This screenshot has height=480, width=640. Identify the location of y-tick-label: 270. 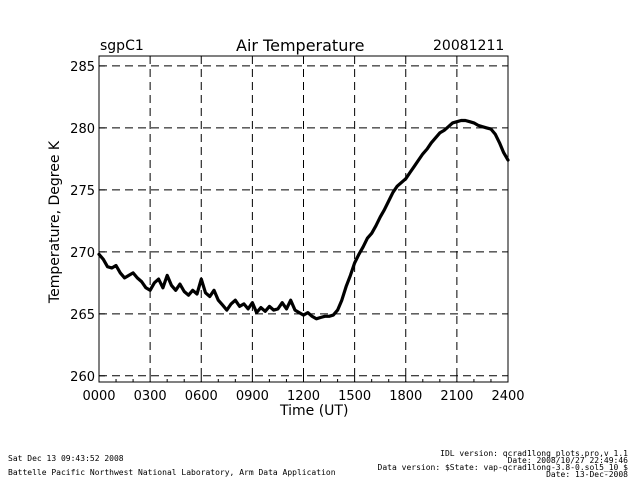
(82, 253).